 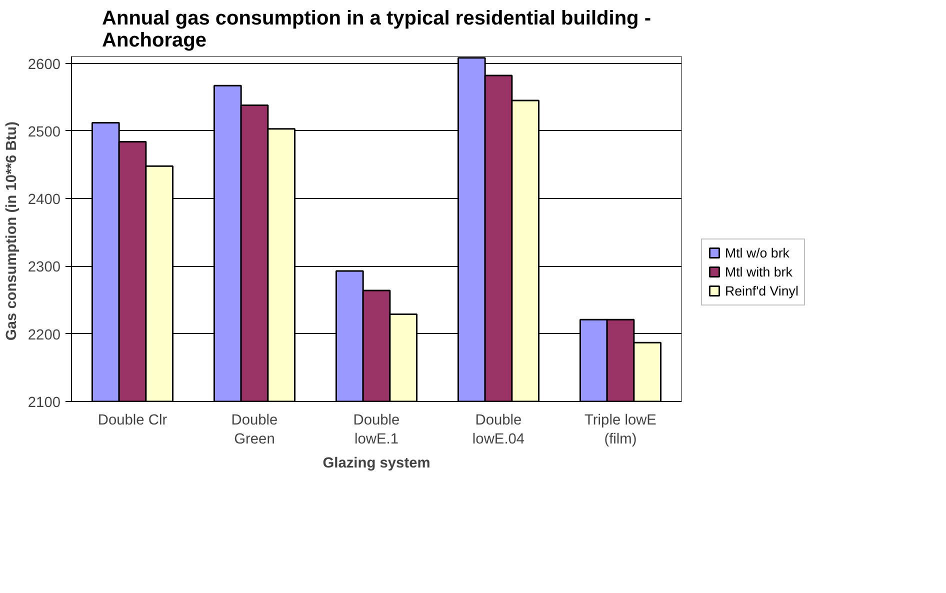 What do you see at coordinates (757, 252) in the screenshot?
I see `legend-label: Mtl w/o brk` at bounding box center [757, 252].